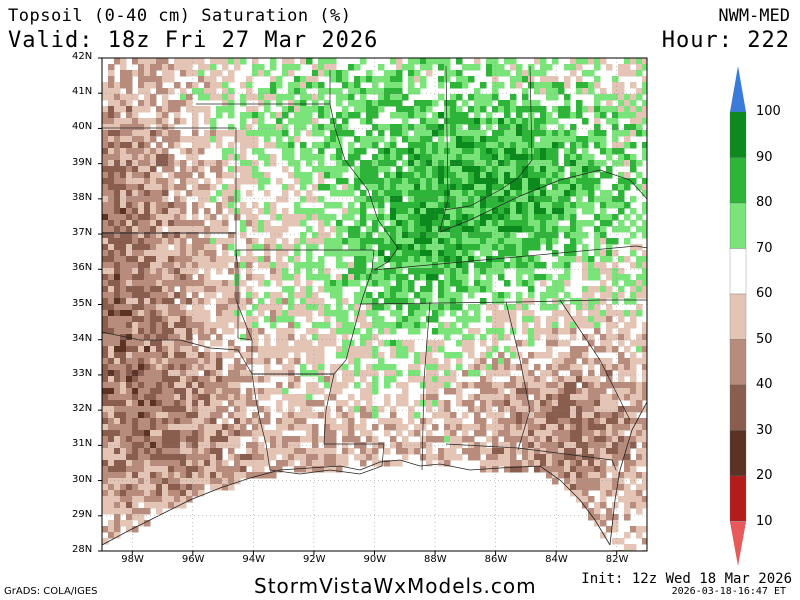  I want to click on valid-time: Valid: 18z Fri 27 Mar 2026, so click(193, 40).